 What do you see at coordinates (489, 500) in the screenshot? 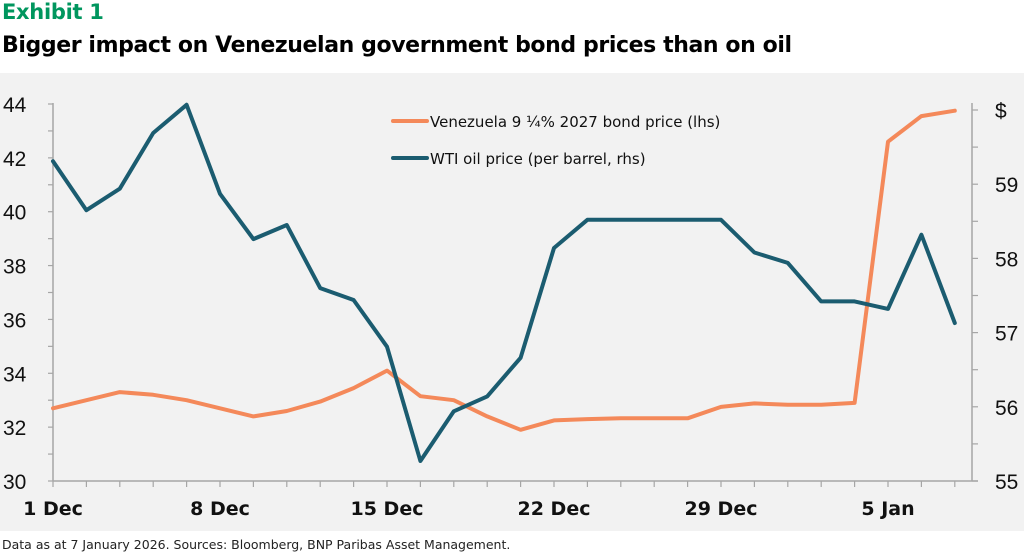
I see `x-axis-ticks: 1 Dec 8 Dec 15 Dec 22 Dec 29 Dec 5 Jan` at bounding box center [489, 500].